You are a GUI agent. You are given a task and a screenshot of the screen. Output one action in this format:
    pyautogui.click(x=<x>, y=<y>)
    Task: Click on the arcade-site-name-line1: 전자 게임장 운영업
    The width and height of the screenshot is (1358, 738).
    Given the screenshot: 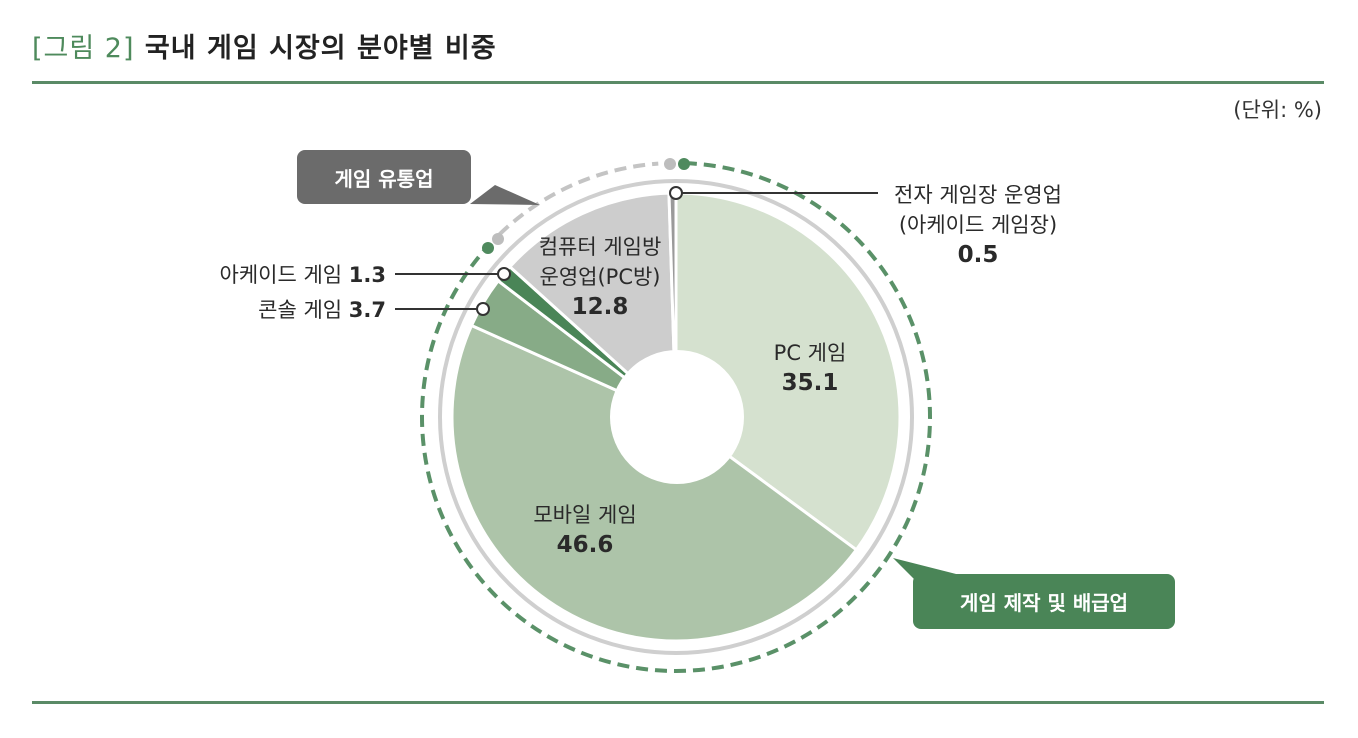 What is the action you would take?
    pyautogui.click(x=978, y=195)
    